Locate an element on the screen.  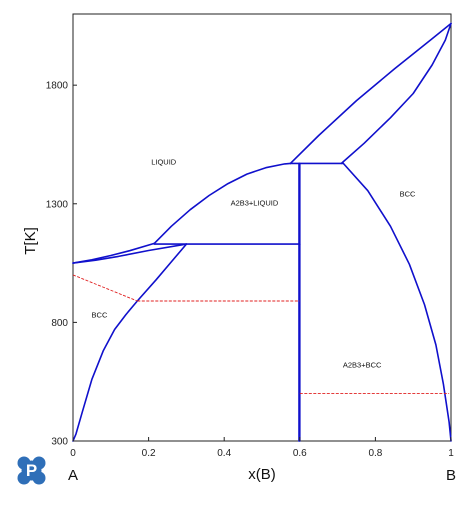
logo-letter: P is located at coordinates (31, 470).